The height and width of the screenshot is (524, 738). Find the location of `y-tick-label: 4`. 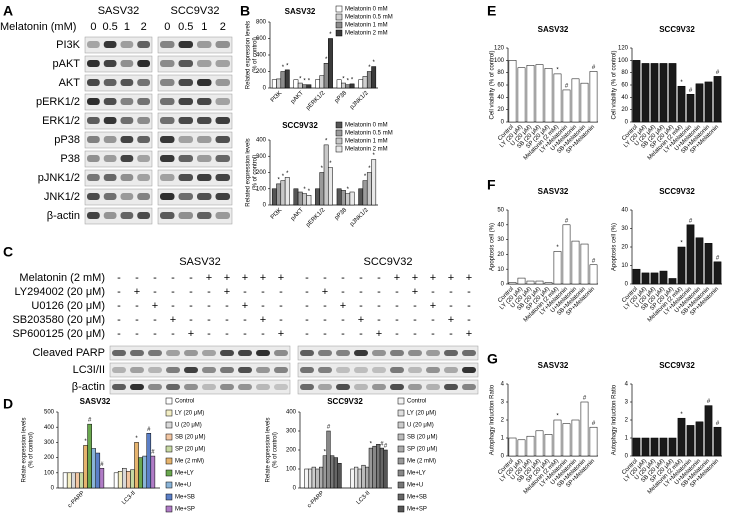

y-tick-label: 4 is located at coordinates (503, 385).